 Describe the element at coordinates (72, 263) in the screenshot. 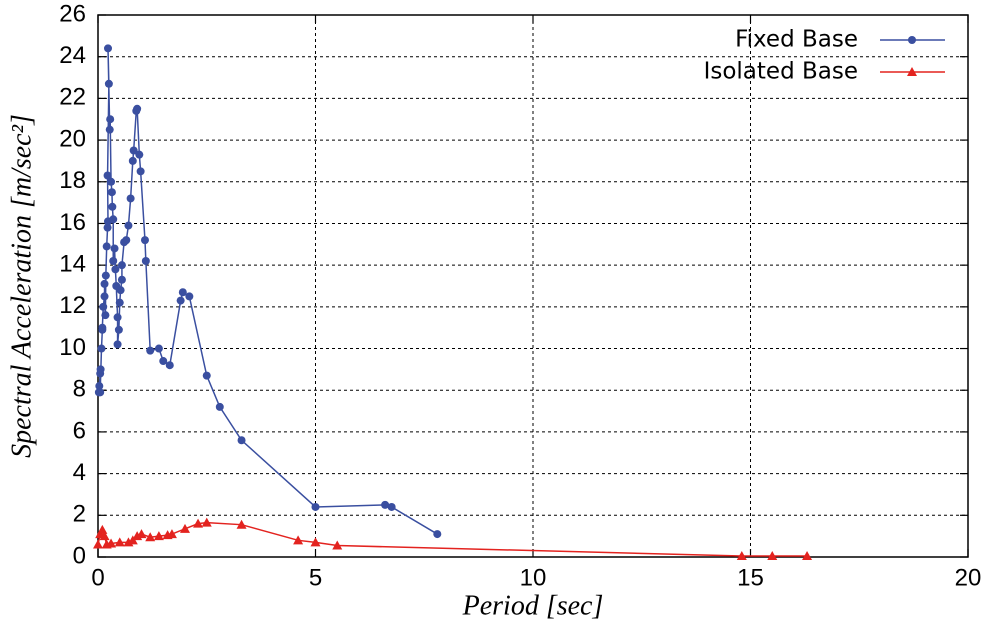

I see `y-tick-label: 14` at that location.